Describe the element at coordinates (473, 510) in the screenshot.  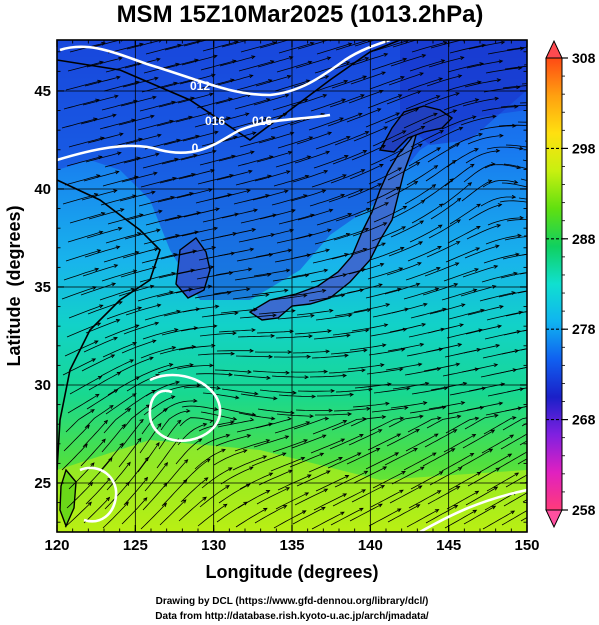
I see `contour-southeast` at that location.